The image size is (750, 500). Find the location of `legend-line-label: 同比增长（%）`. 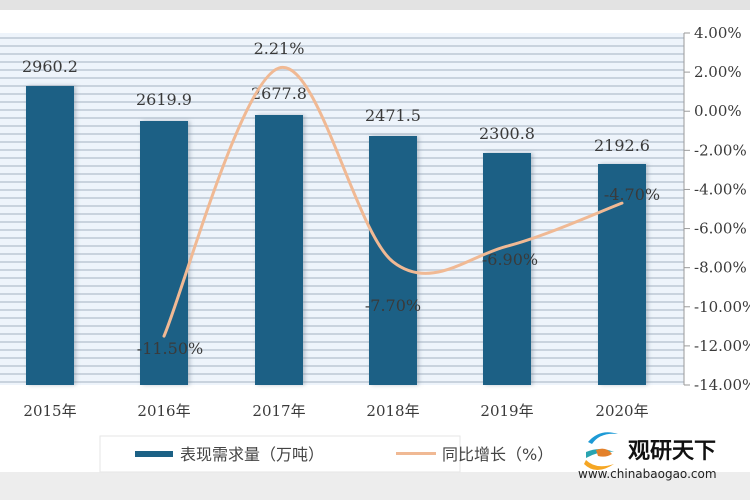

legend-line-label: 同比增长（%） is located at coordinates (497, 454).